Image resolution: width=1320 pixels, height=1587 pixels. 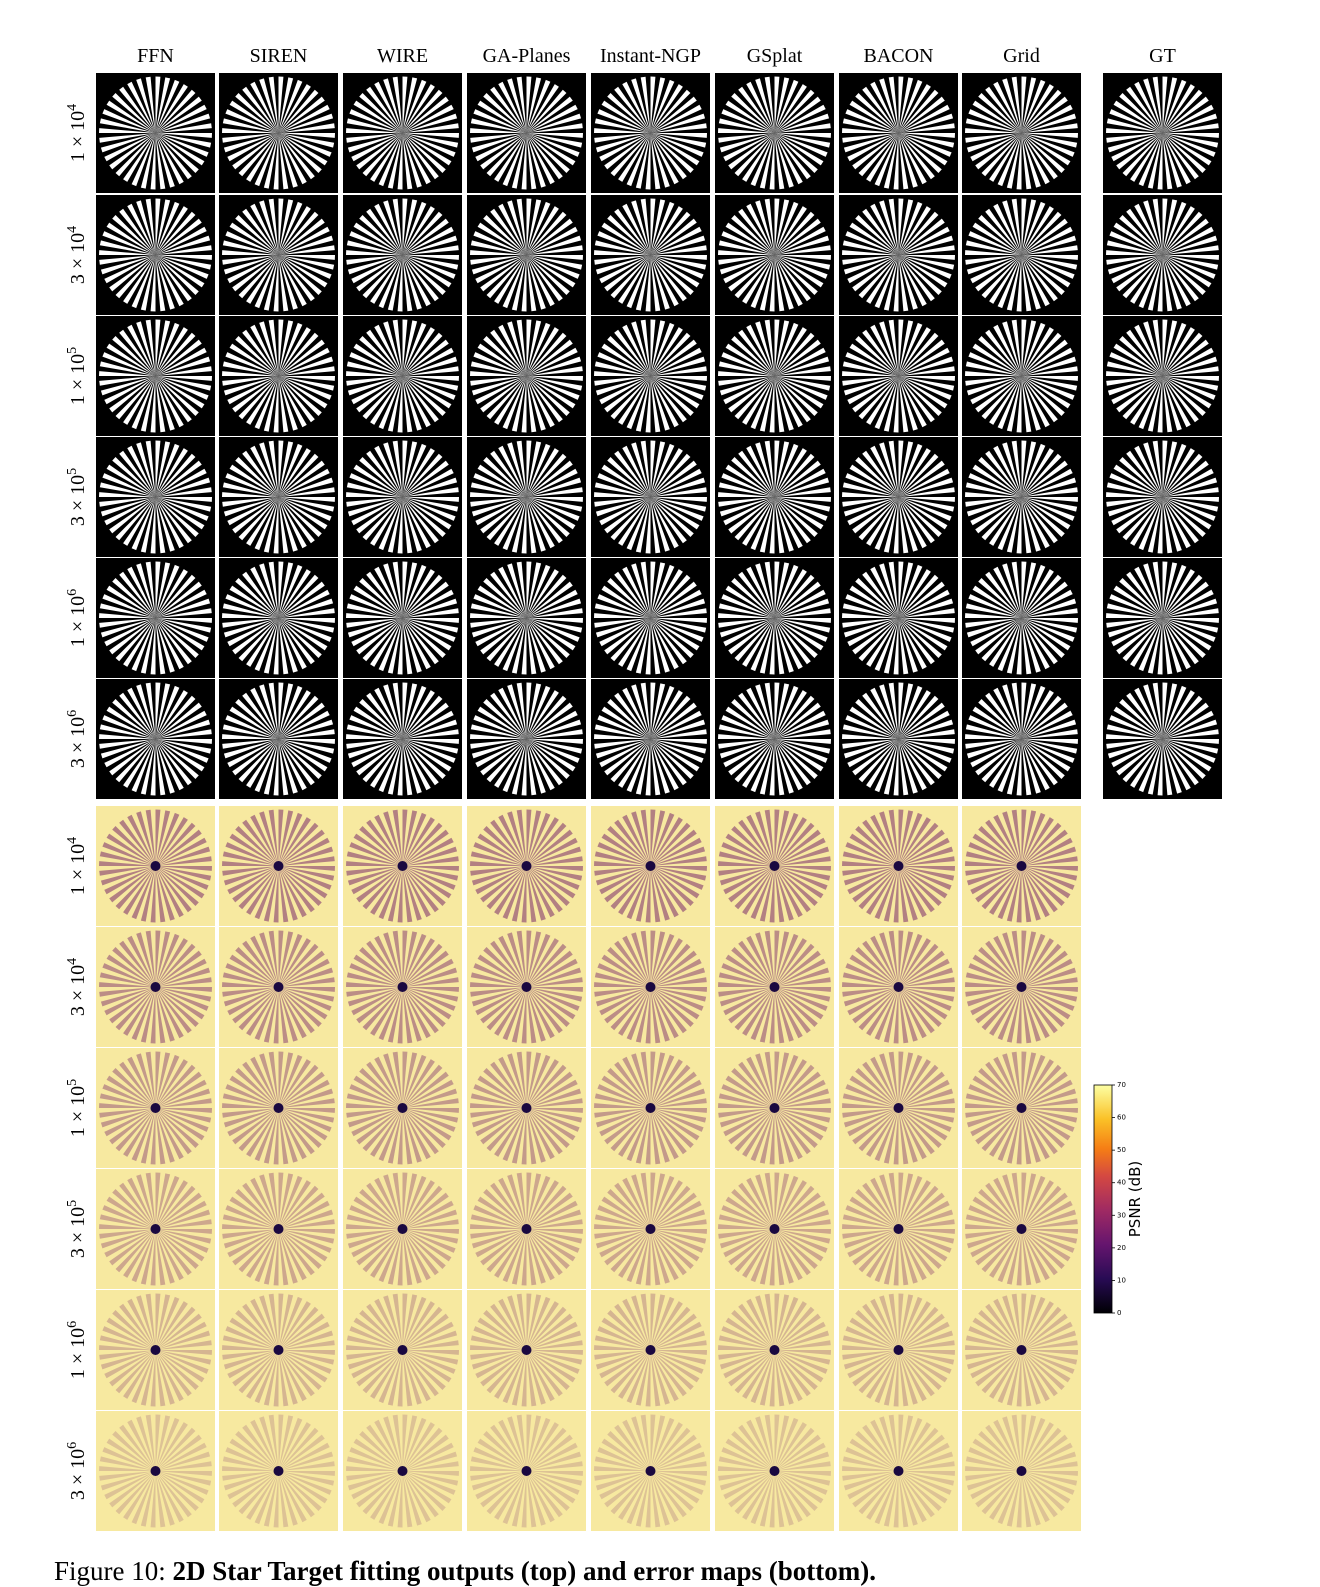 I want to click on column-header: FFN, so click(x=155, y=56).